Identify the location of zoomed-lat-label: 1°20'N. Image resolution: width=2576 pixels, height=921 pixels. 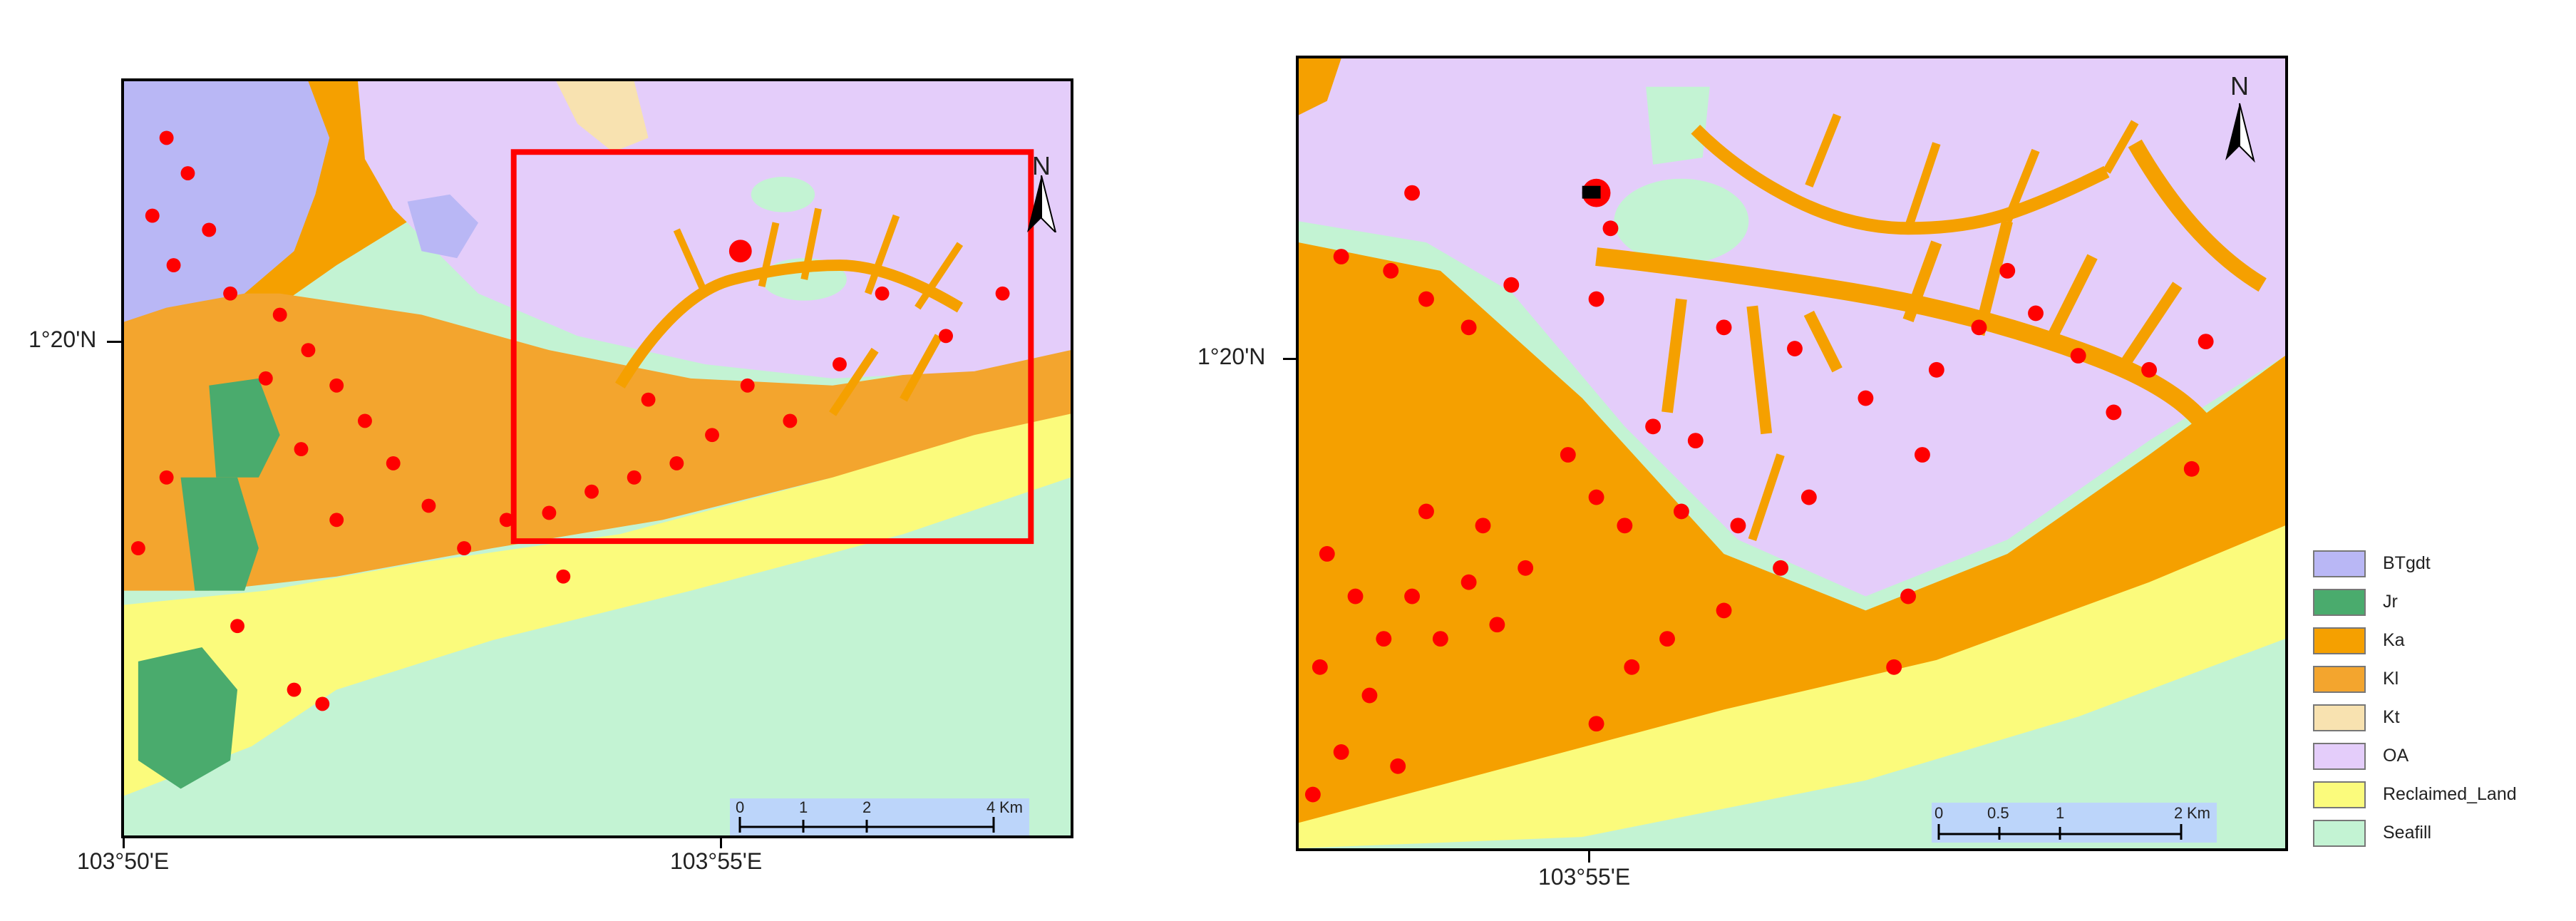
(1231, 356).